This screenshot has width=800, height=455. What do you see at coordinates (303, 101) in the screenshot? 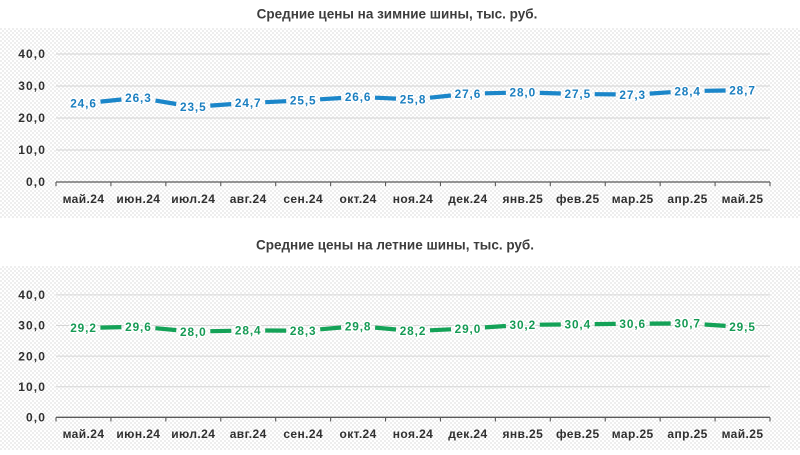
I see `svg-text: 25,5` at bounding box center [303, 101].